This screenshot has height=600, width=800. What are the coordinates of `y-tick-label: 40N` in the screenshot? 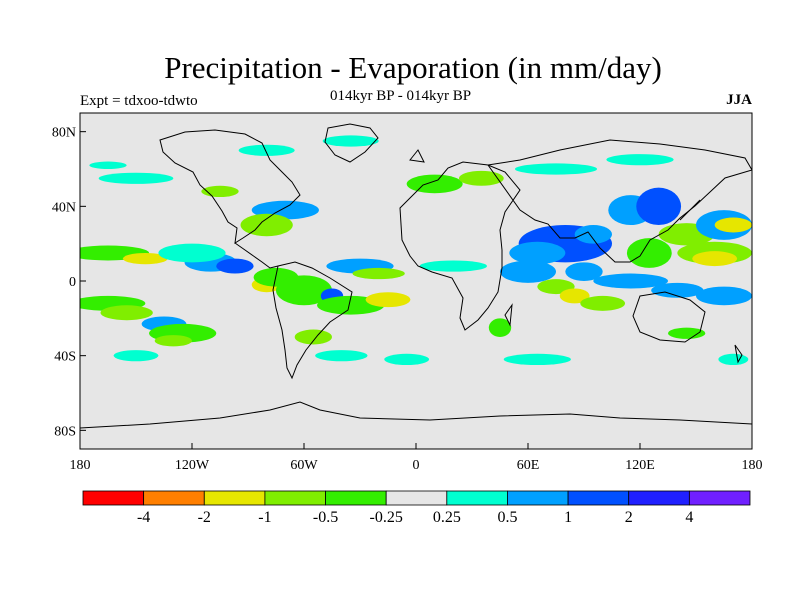 It's located at (64, 207).